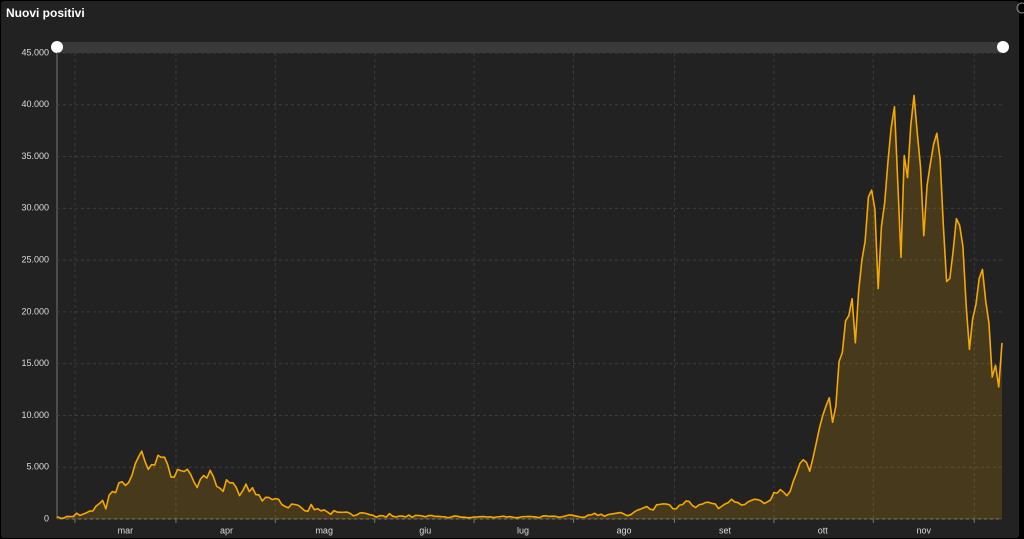 The width and height of the screenshot is (1024, 539). I want to click on corner-icon, so click(1020, 8).